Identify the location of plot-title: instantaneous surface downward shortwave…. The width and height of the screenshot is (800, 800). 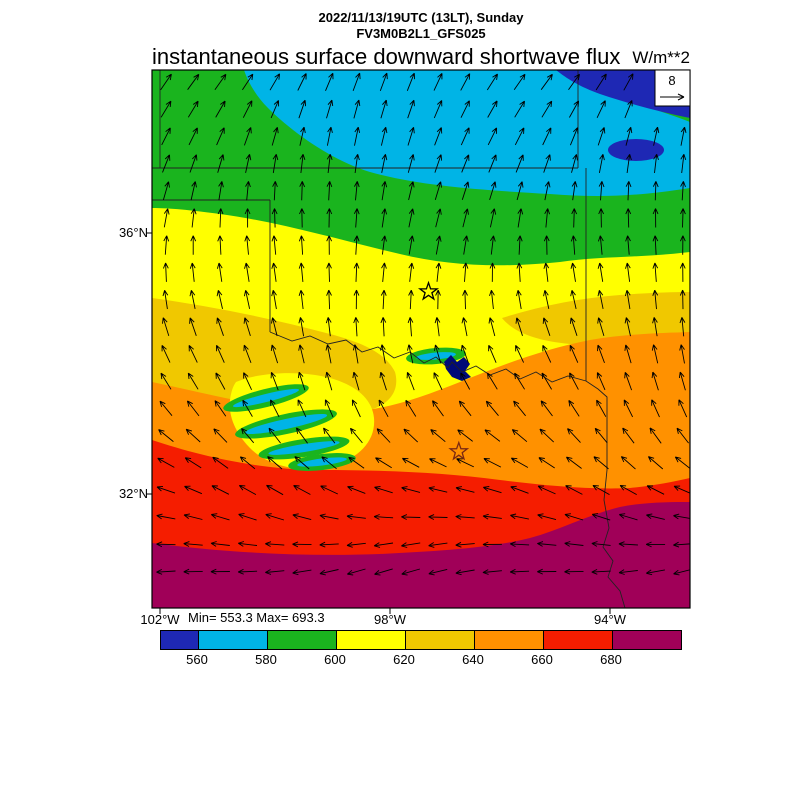
(386, 56).